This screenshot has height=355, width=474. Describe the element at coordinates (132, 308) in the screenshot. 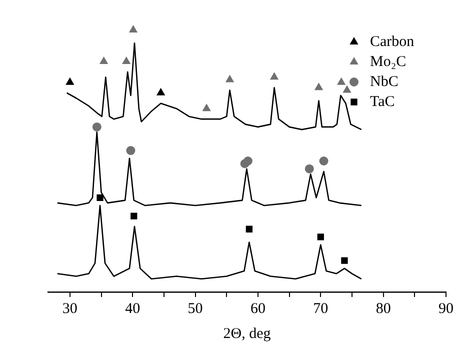

I see `x-tick-label: 40` at that location.